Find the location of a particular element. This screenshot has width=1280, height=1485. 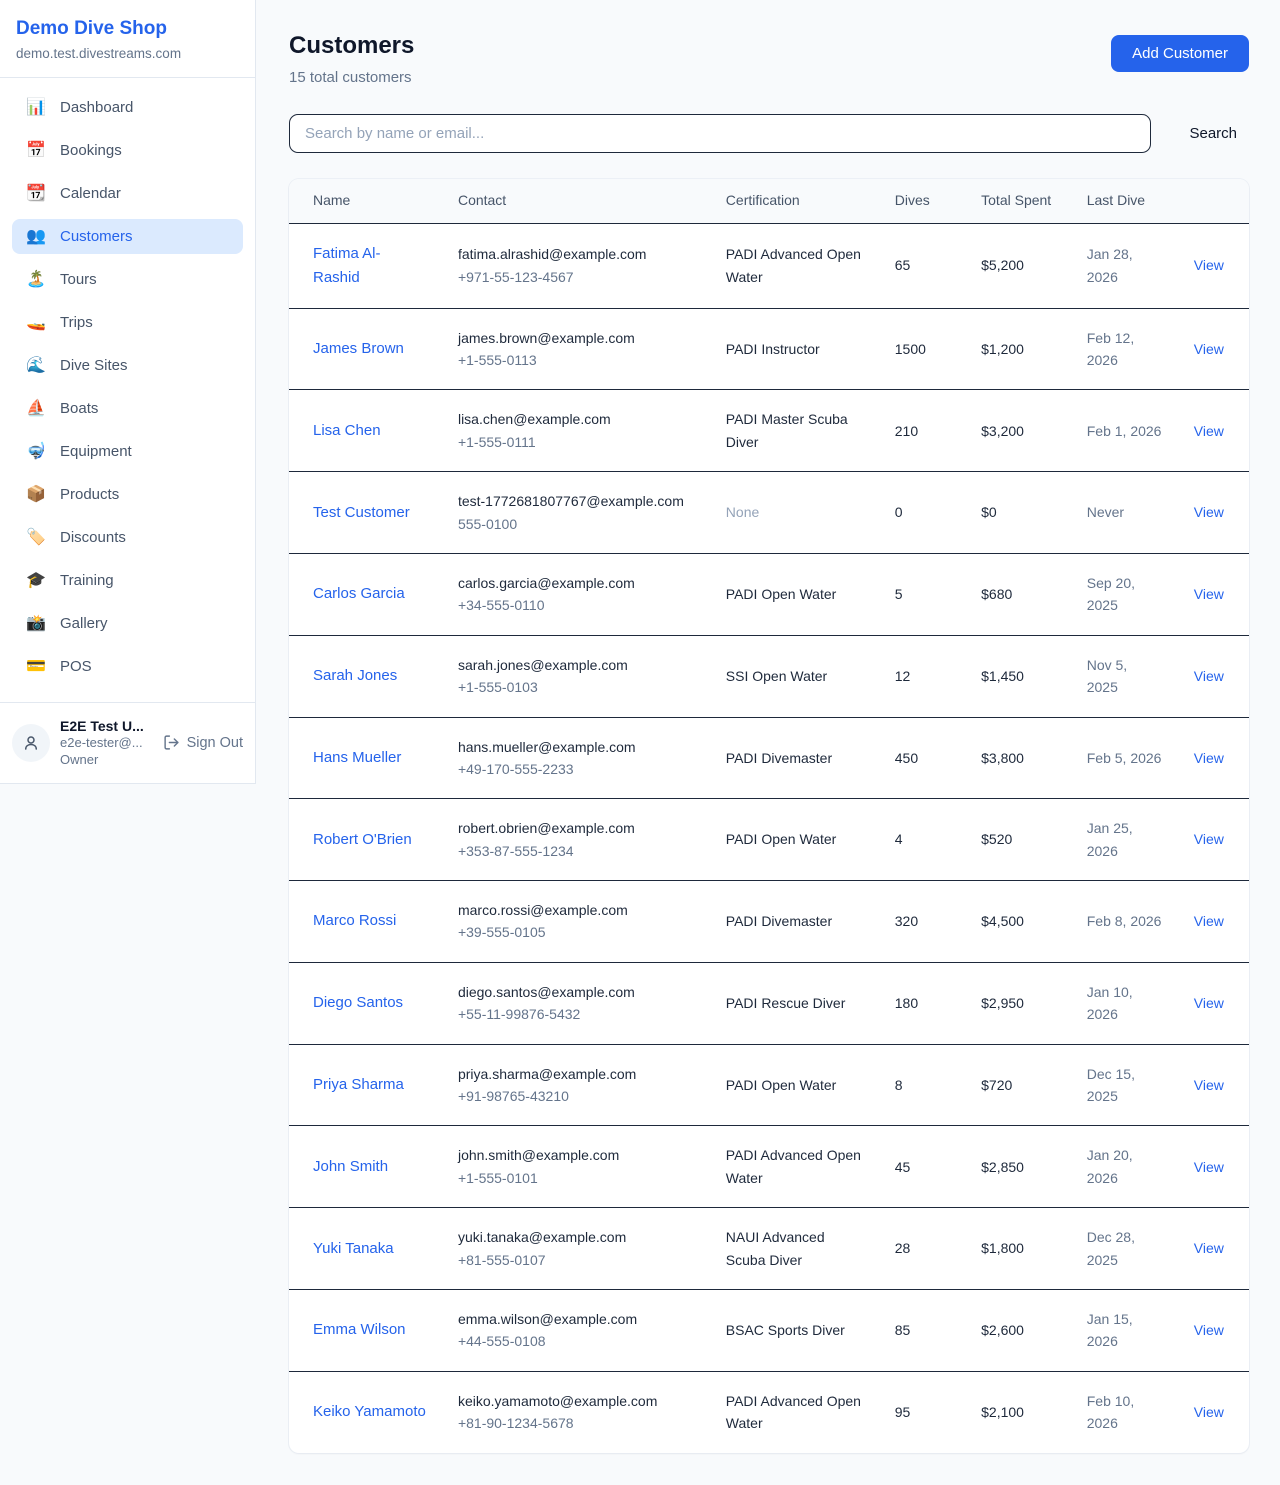

wave-icon: 🌊 is located at coordinates (36, 365).